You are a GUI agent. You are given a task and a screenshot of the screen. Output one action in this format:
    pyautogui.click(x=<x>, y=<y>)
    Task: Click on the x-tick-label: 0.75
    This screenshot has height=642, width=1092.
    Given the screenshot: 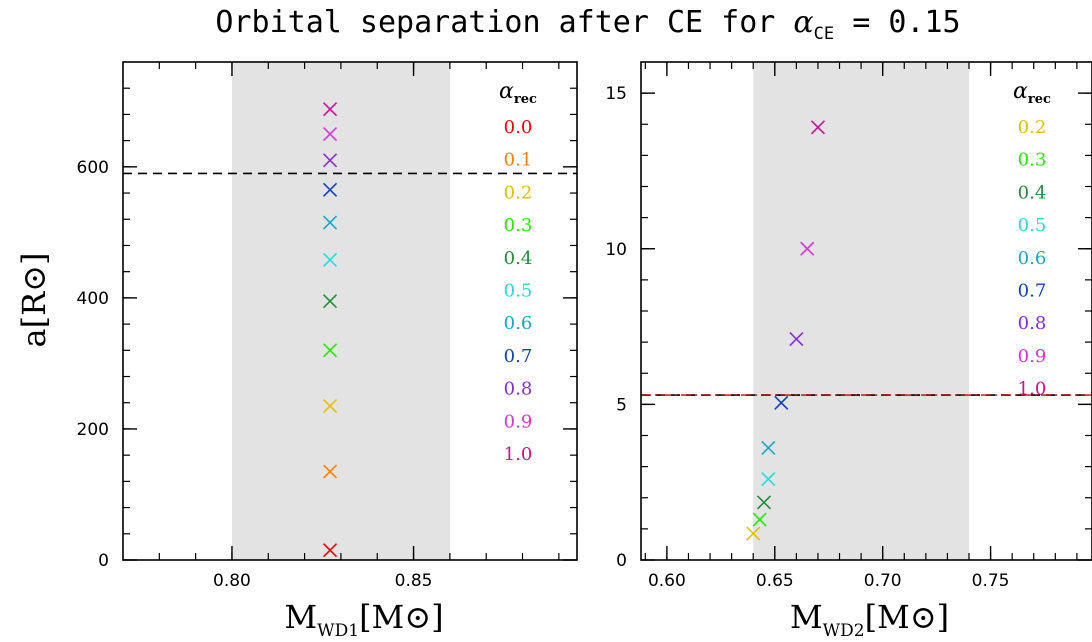 What is the action you would take?
    pyautogui.click(x=991, y=581)
    